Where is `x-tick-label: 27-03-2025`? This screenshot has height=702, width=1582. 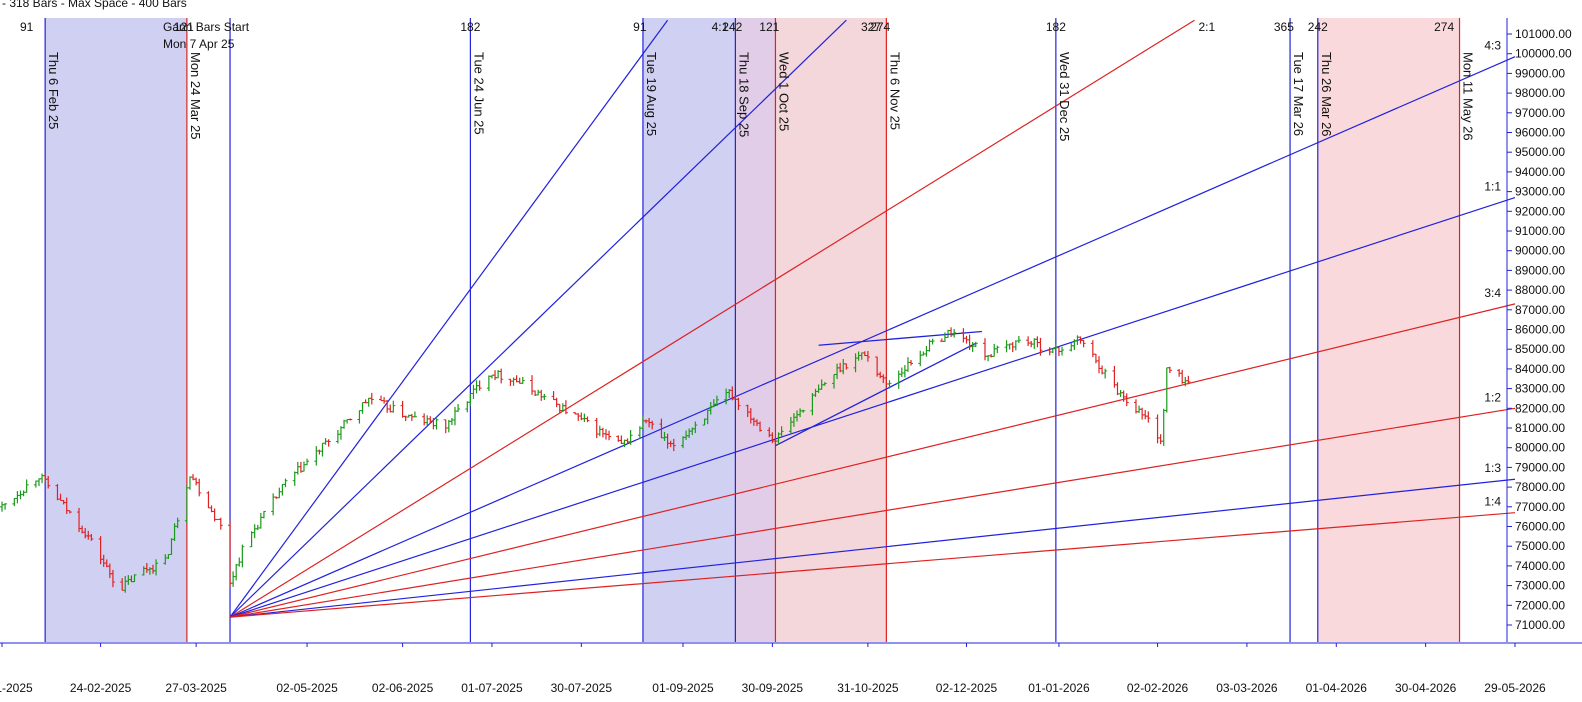
x-tick-label: 27-03-2025 is located at coordinates (196, 688).